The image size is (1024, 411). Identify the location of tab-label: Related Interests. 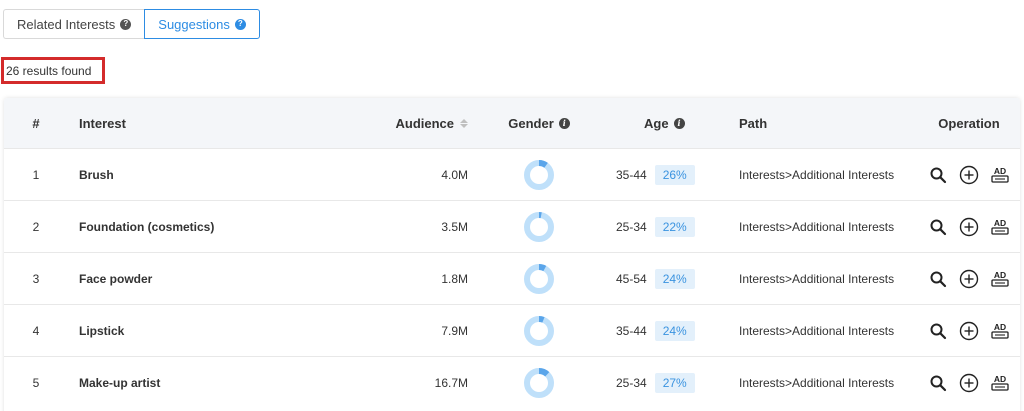
(66, 24).